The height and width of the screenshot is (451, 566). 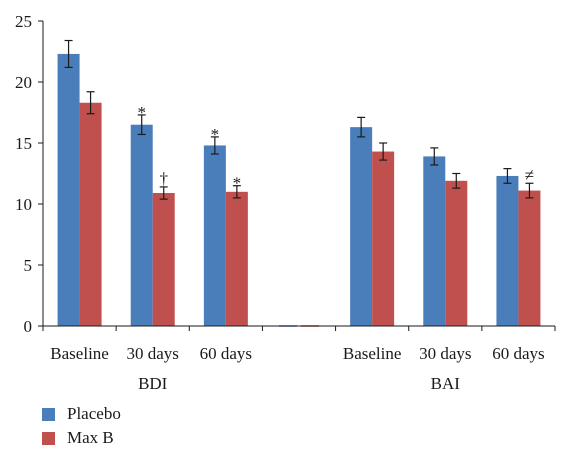 What do you see at coordinates (529, 174) in the screenshot?
I see `significance-marker: ≠` at bounding box center [529, 174].